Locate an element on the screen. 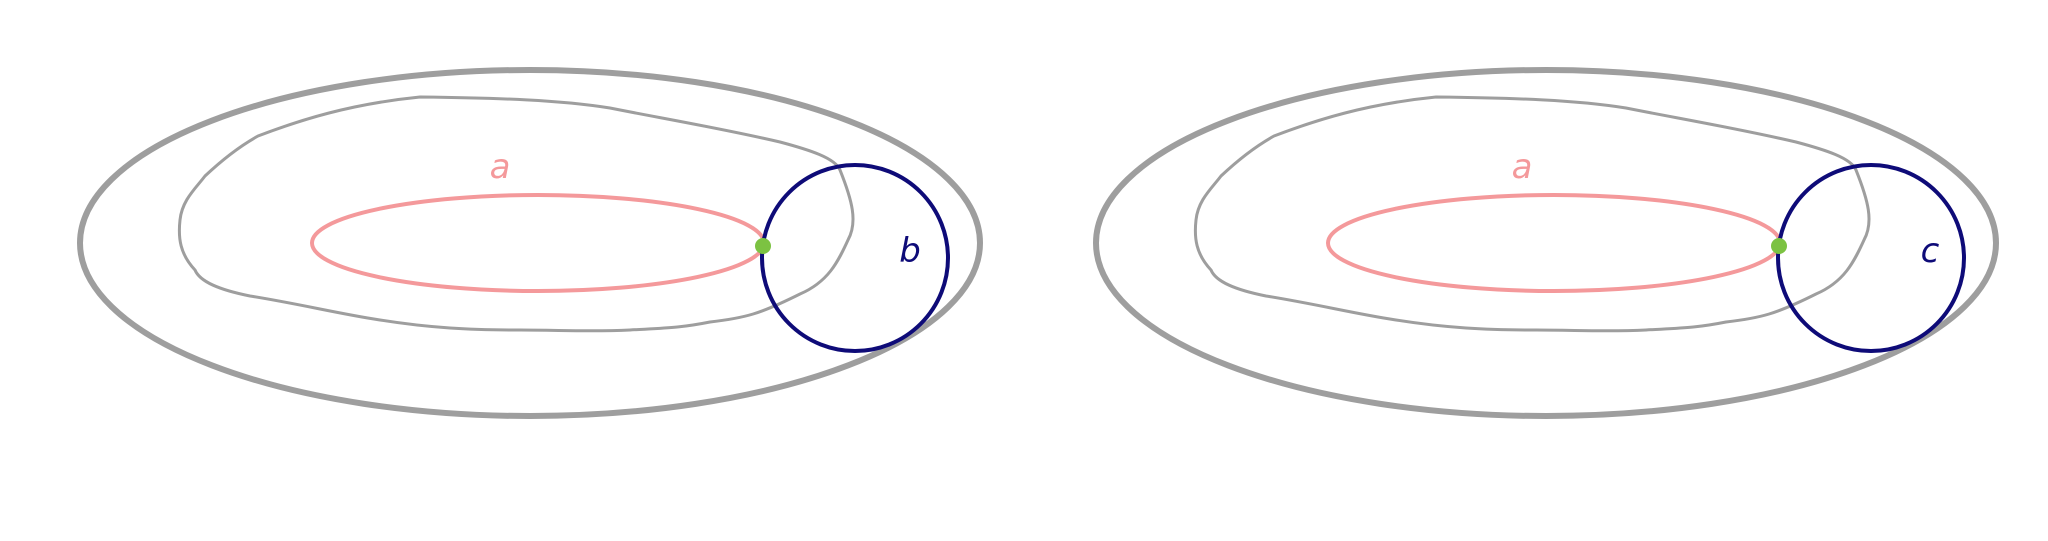 This screenshot has width=2048, height=541. curve-c is located at coordinates (1871, 258).